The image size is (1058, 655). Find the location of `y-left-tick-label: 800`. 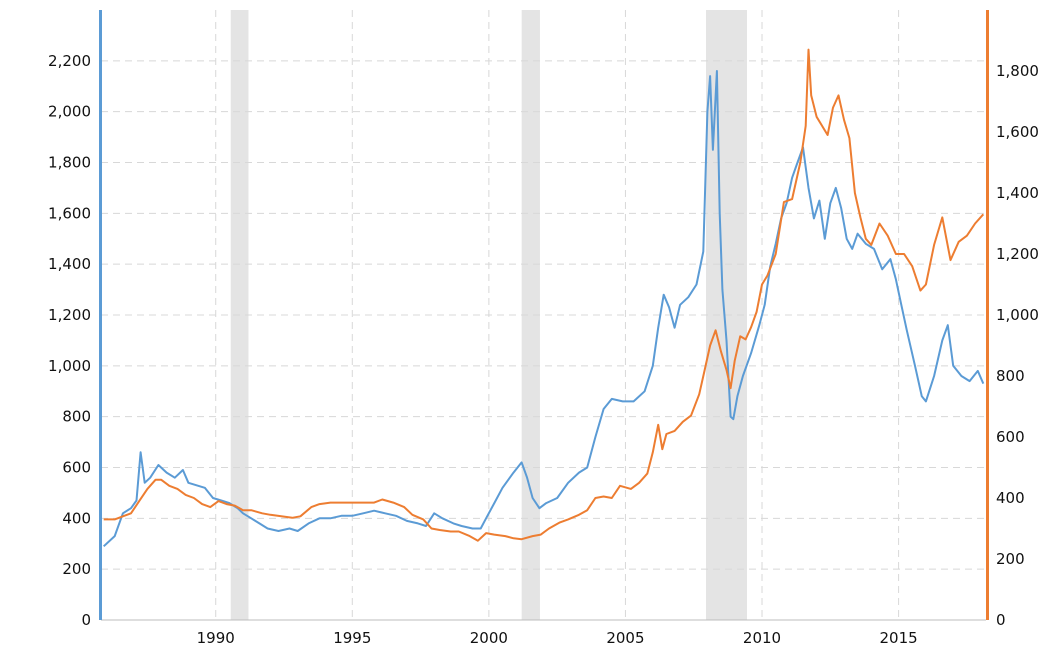

y-left-tick-label: 800 is located at coordinates (76, 417).